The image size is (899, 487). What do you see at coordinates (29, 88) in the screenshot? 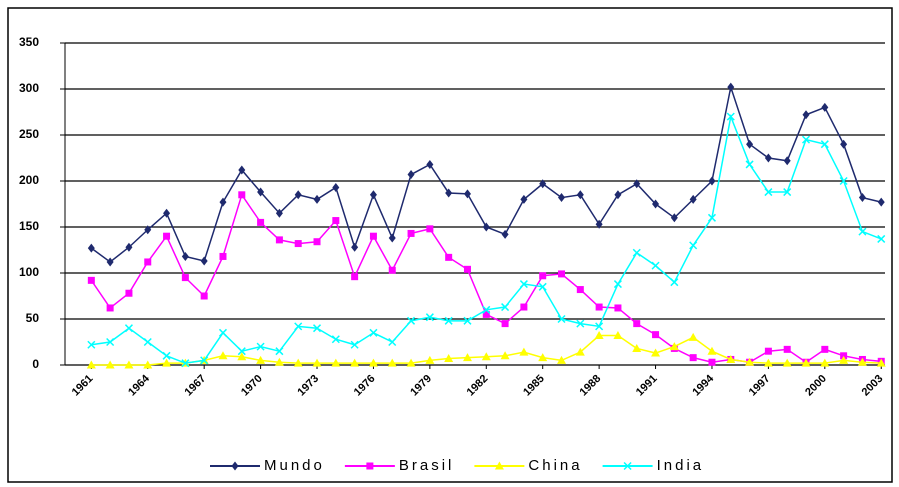
I see `y-tick-label: 300` at bounding box center [29, 88].